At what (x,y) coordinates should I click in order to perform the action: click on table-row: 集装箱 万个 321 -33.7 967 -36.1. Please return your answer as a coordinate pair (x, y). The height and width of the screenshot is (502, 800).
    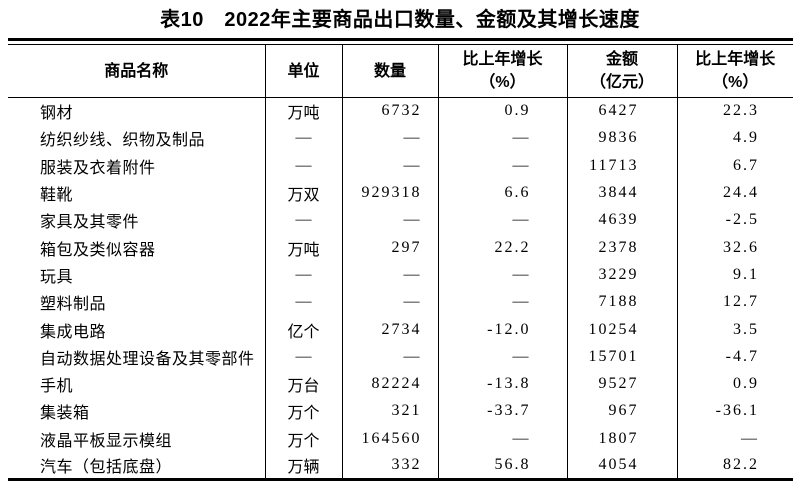
    Looking at the image, I should click on (400, 411).